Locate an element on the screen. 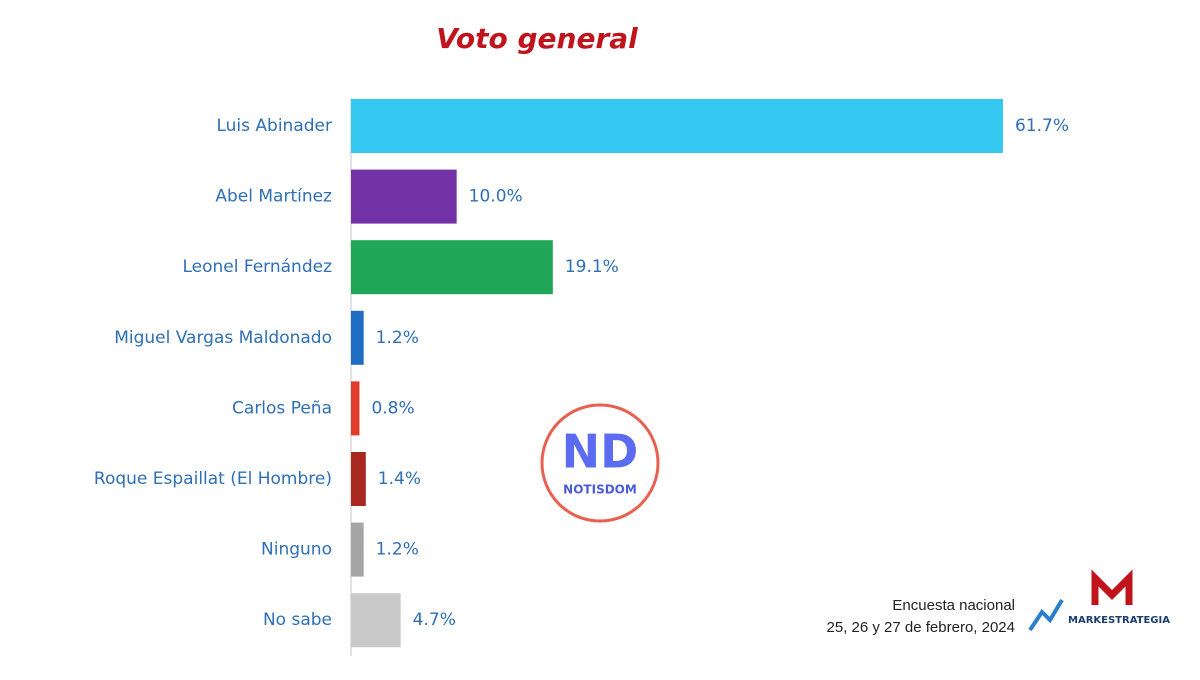  watermark-circle is located at coordinates (600, 463).